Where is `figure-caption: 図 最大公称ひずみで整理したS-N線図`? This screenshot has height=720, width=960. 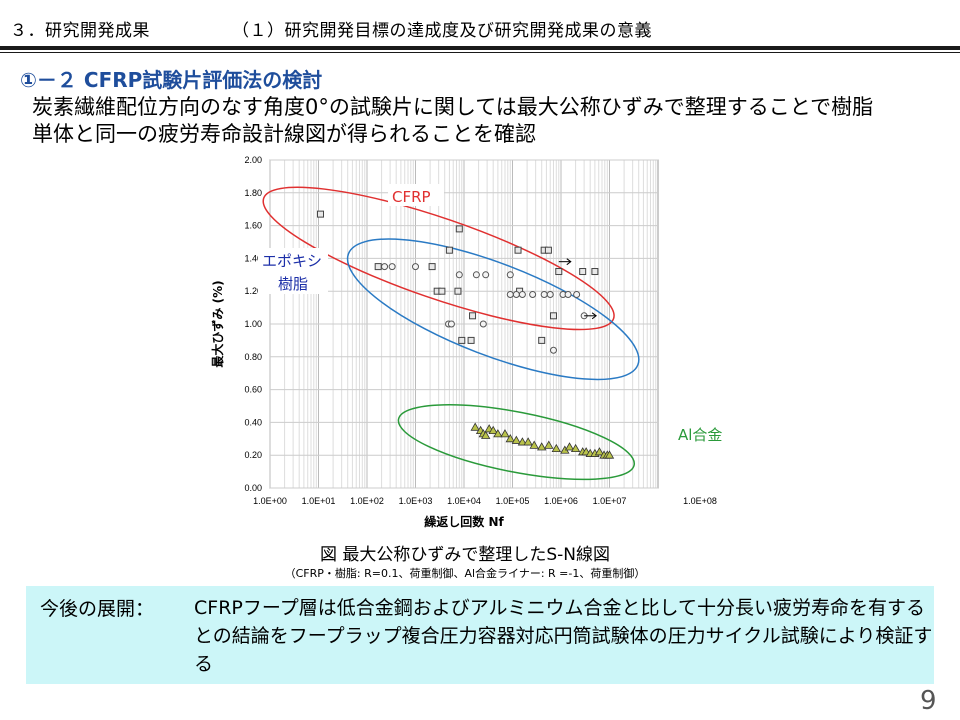
figure-caption: 図 最大公称ひずみで整理したS-N線図 is located at coordinates (465, 555).